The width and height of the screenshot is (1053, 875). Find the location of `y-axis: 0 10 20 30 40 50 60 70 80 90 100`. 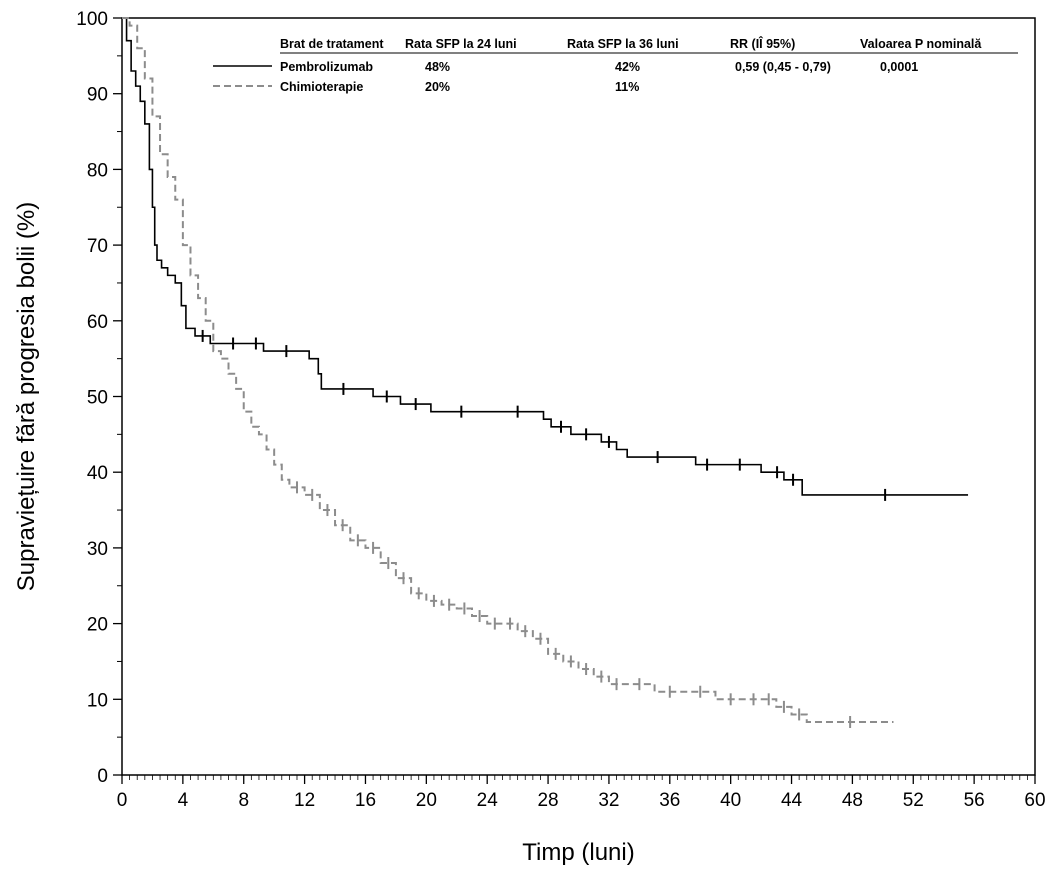

y-axis: 0 10 20 30 40 50 60 70 80 90 100 is located at coordinates (99, 398).